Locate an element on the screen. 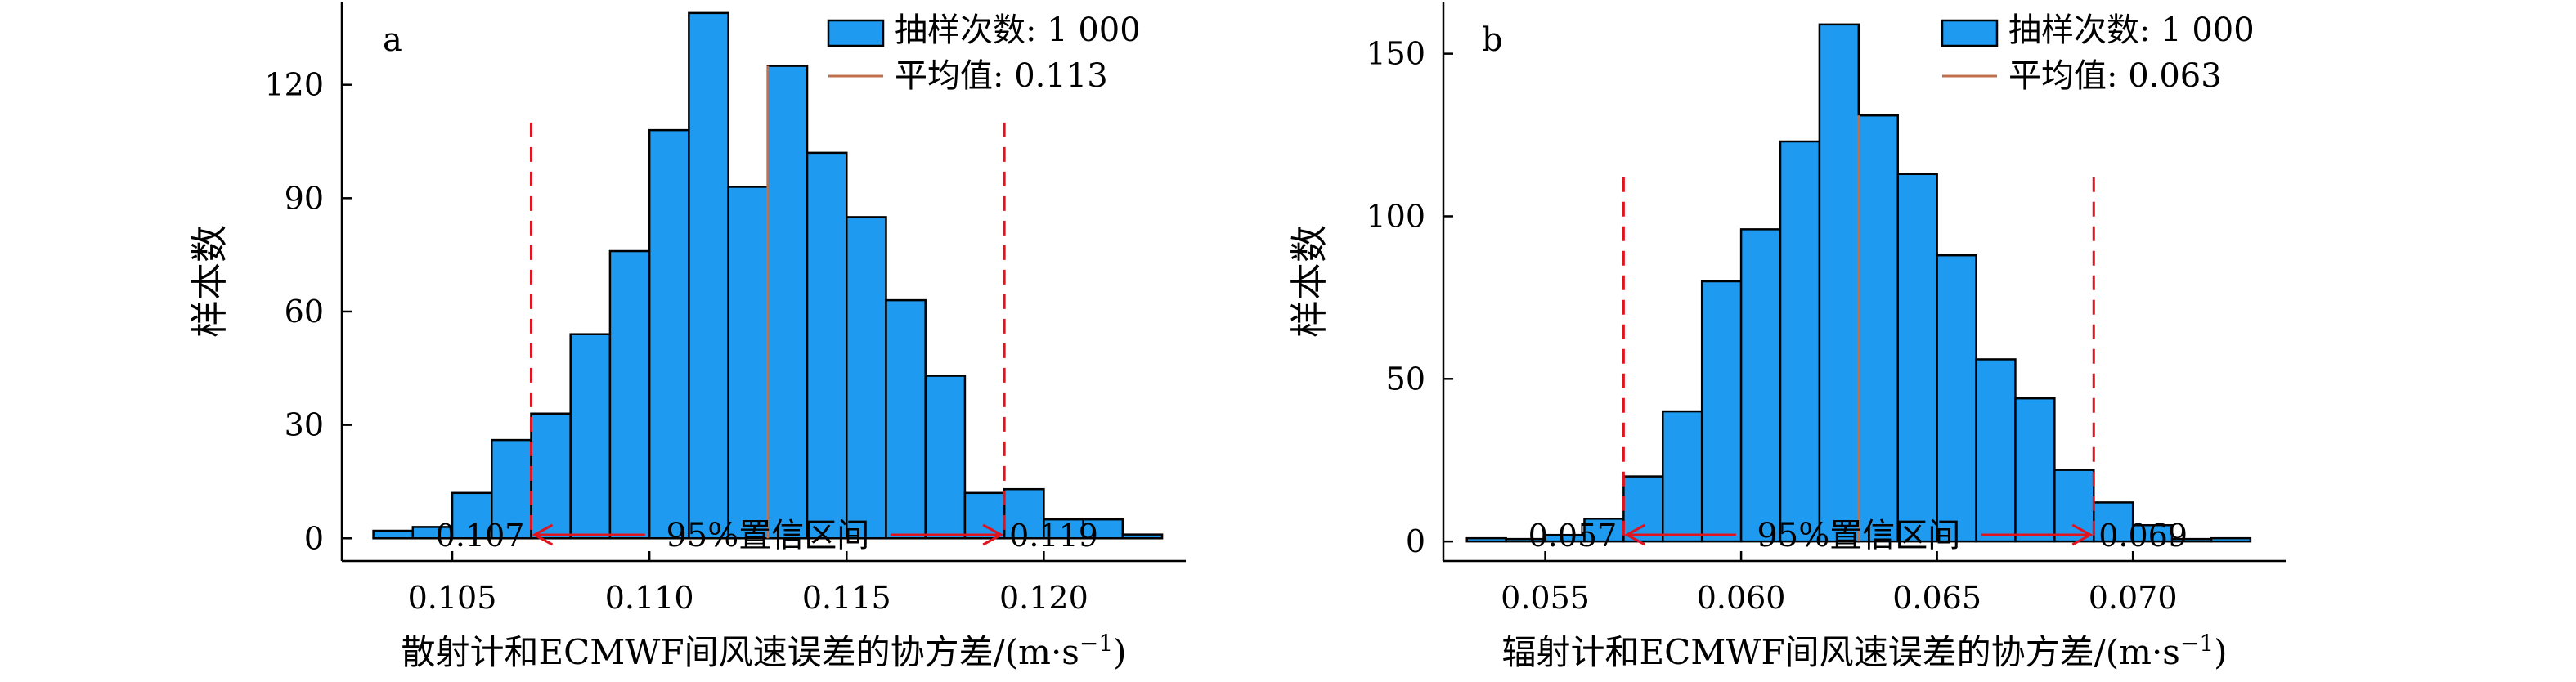 The width and height of the screenshot is (2576, 682). legend-mean-label: 平均值: 0.063 is located at coordinates (2115, 76).